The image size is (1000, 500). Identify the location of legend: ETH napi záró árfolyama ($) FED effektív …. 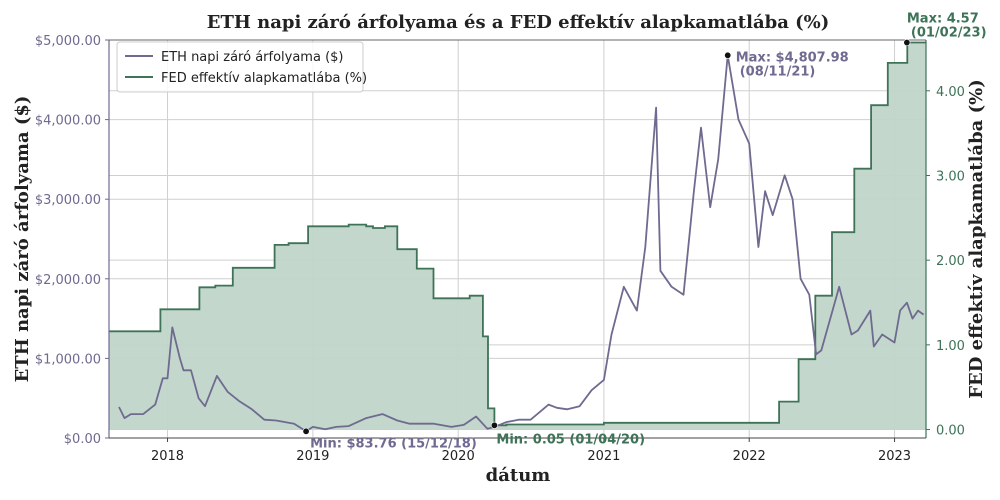
(241, 67).